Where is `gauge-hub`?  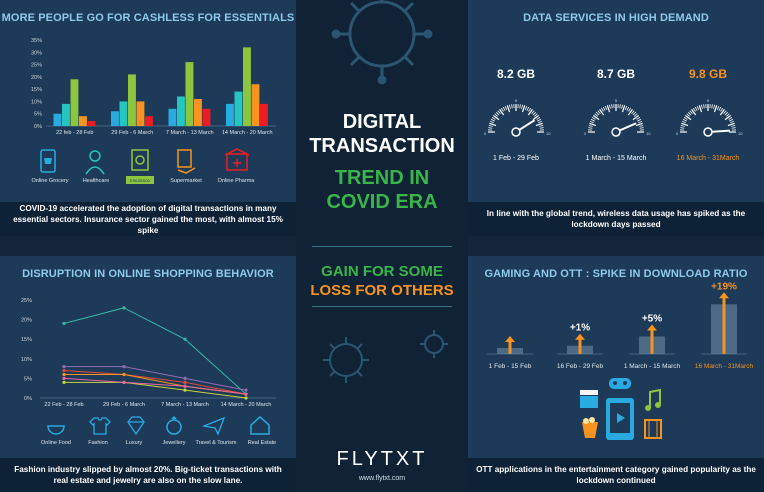
gauge-hub is located at coordinates (516, 132).